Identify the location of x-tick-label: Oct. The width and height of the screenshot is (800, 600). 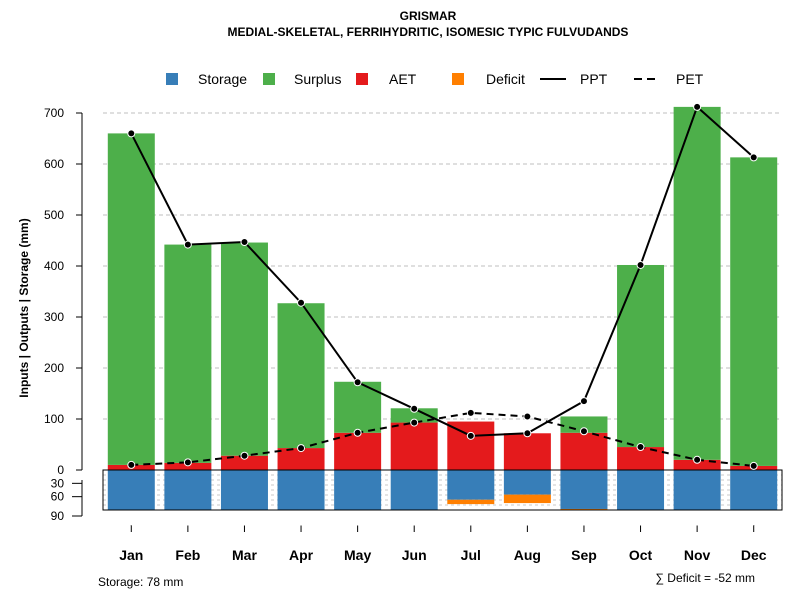
(641, 555).